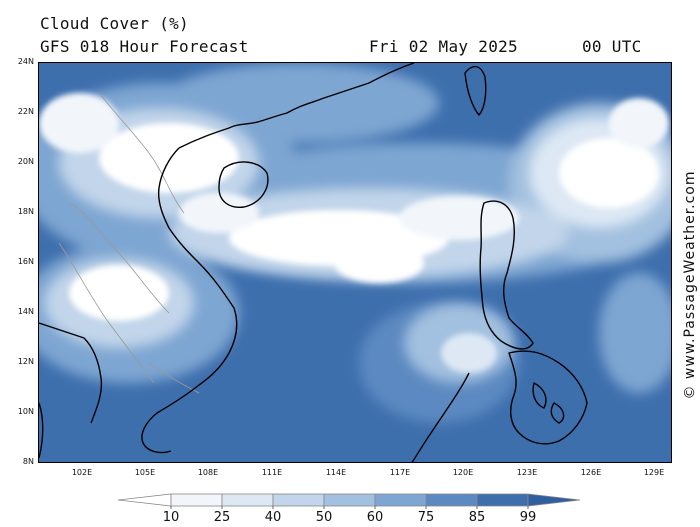  Describe the element at coordinates (612, 46) in the screenshot. I see `forecast-time: 00 UTC` at that location.